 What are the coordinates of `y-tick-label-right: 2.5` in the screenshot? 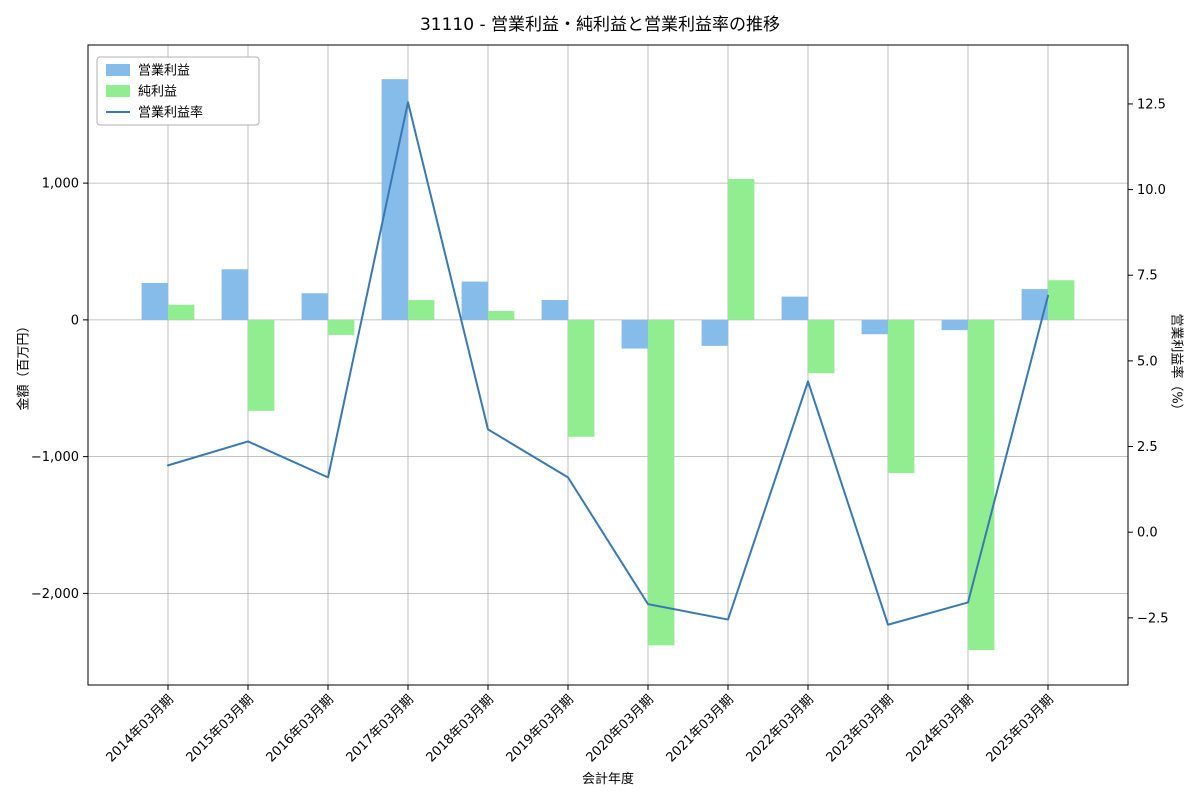 It's located at (1147, 447).